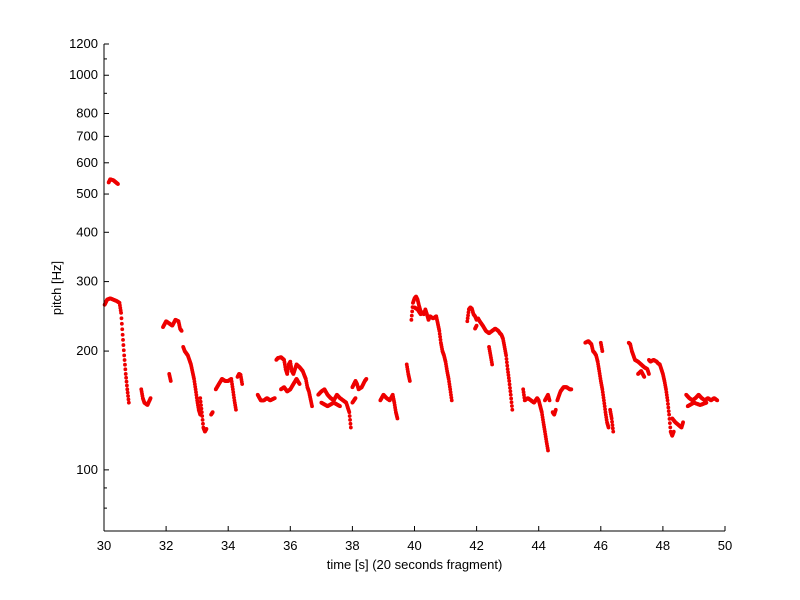  Describe the element at coordinates (87, 231) in the screenshot. I see `y-tick-label: 400` at that location.